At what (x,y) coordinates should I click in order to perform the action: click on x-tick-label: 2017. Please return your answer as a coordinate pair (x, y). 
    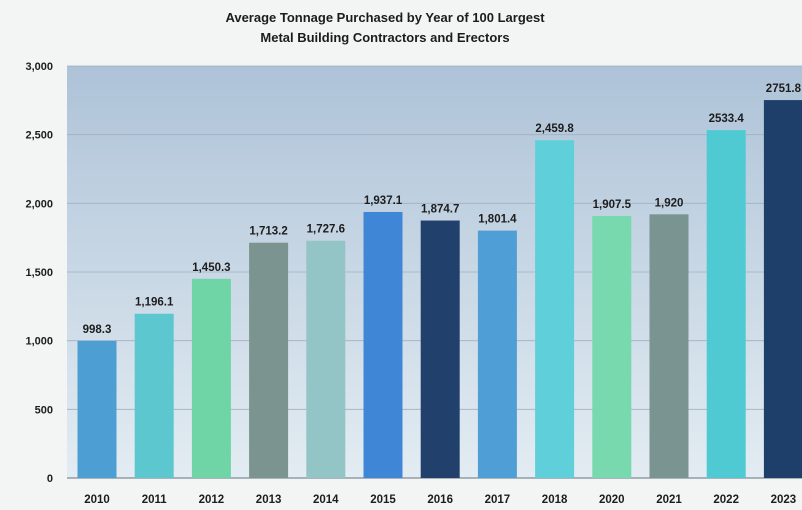
    Looking at the image, I should click on (498, 500).